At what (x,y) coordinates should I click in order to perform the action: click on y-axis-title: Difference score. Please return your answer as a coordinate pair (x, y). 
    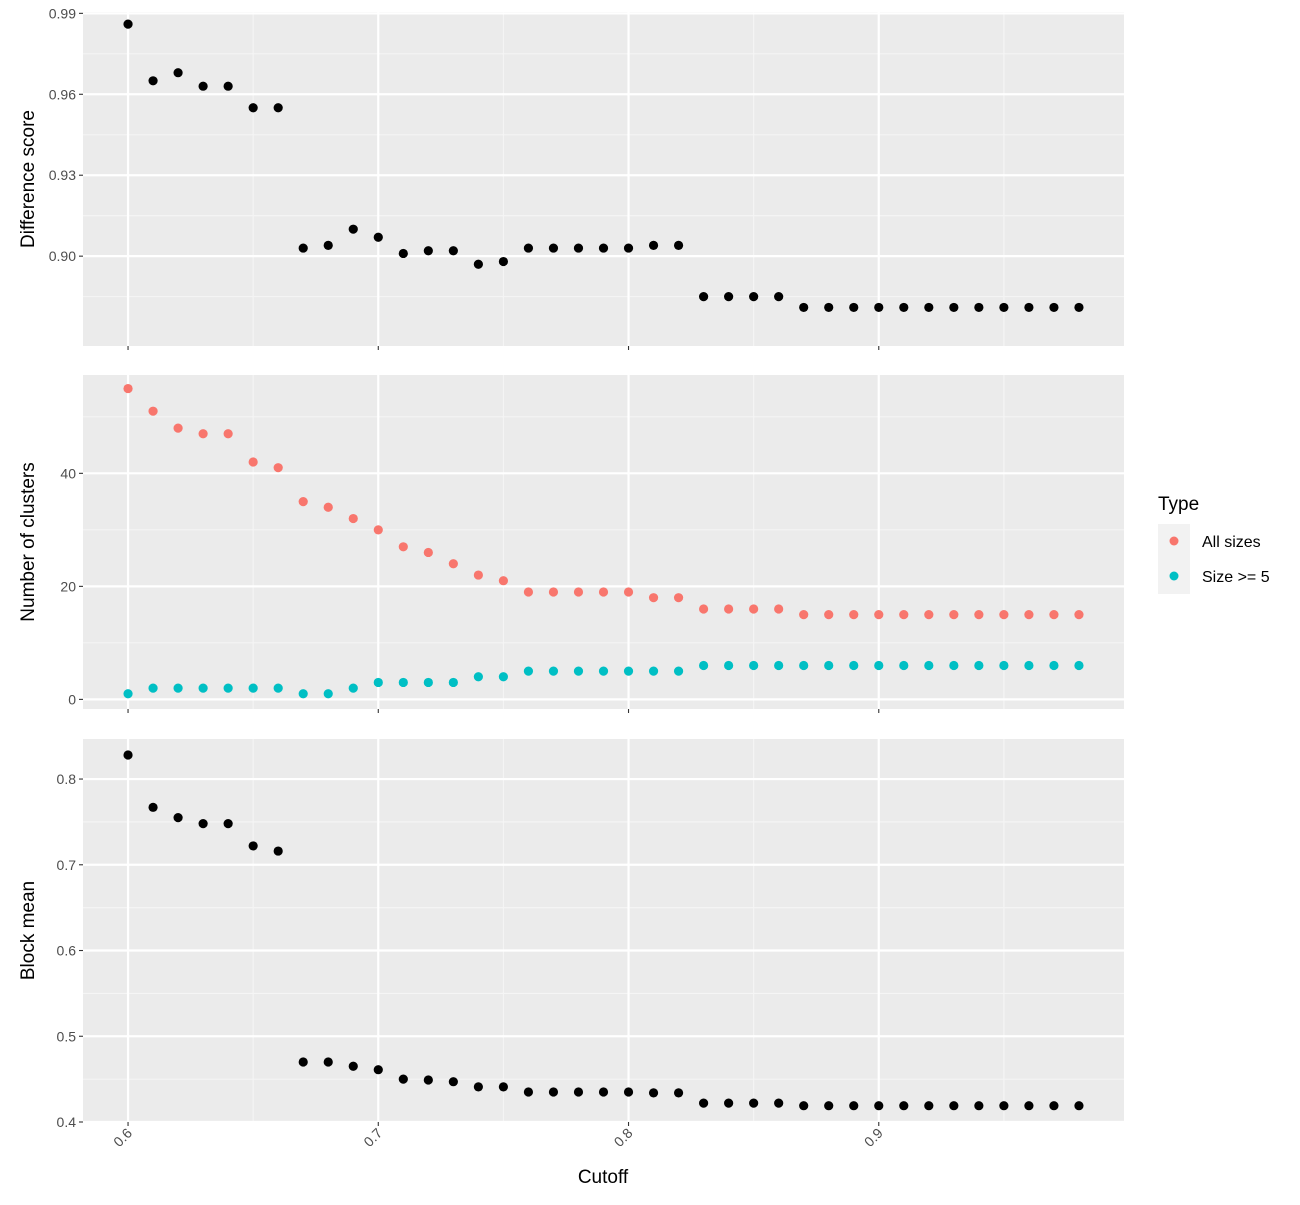
    Looking at the image, I should click on (28, 179).